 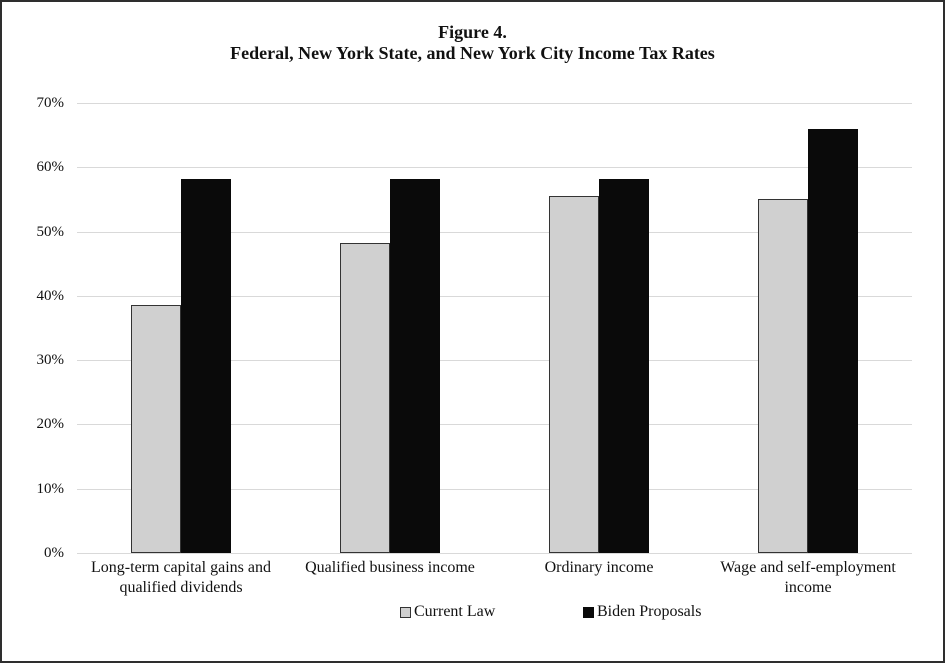 I want to click on category-label-line: Qualified business income, so click(x=390, y=567).